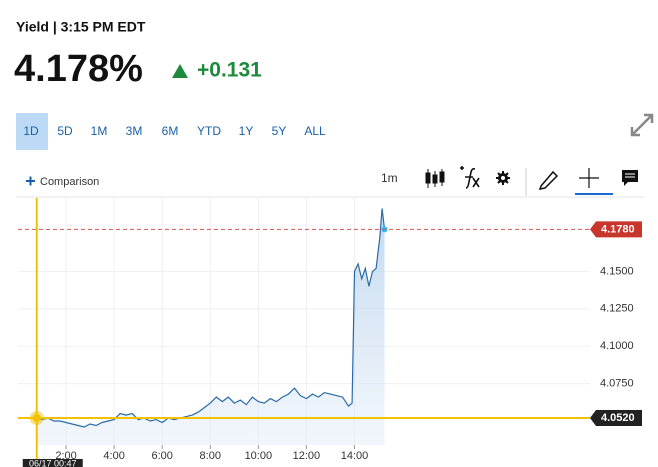  I want to click on crosshair-y-label: 4.0520, so click(618, 418).